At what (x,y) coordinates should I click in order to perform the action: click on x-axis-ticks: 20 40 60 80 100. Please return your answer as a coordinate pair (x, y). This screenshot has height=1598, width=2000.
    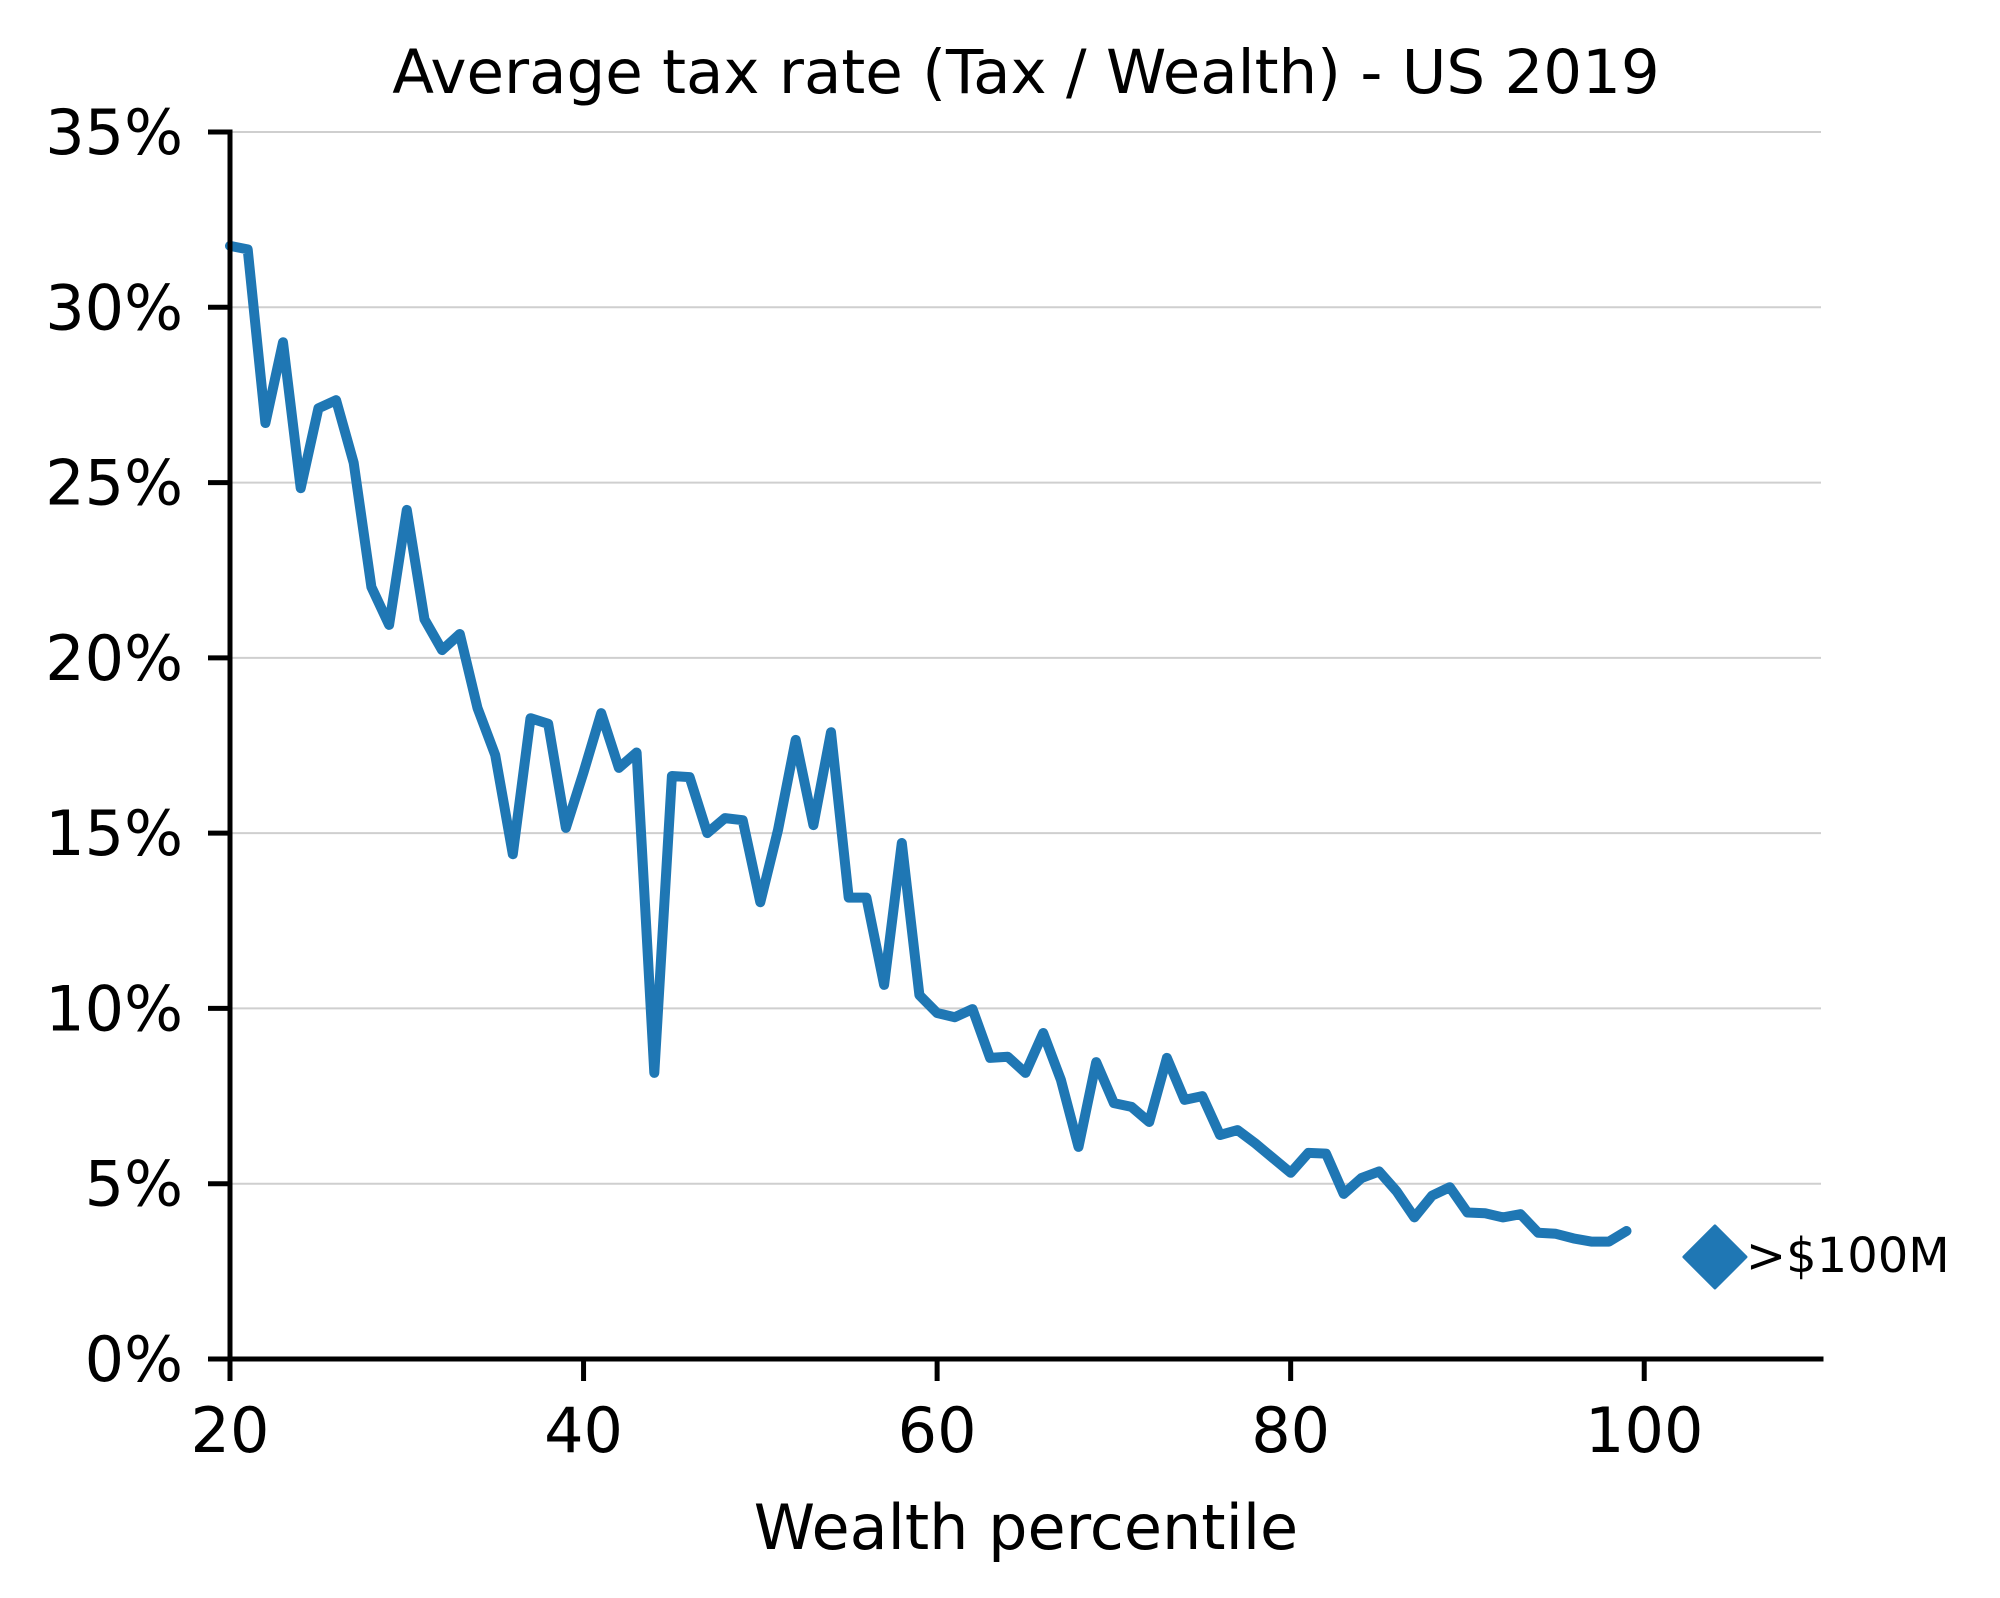
    Looking at the image, I should click on (947, 1413).